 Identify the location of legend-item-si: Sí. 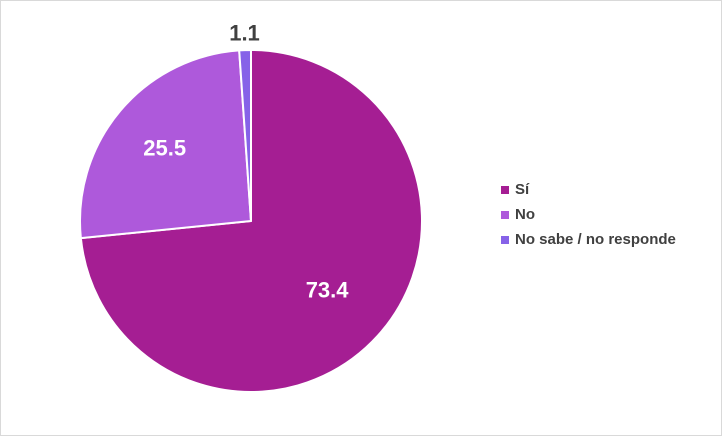
(588, 189).